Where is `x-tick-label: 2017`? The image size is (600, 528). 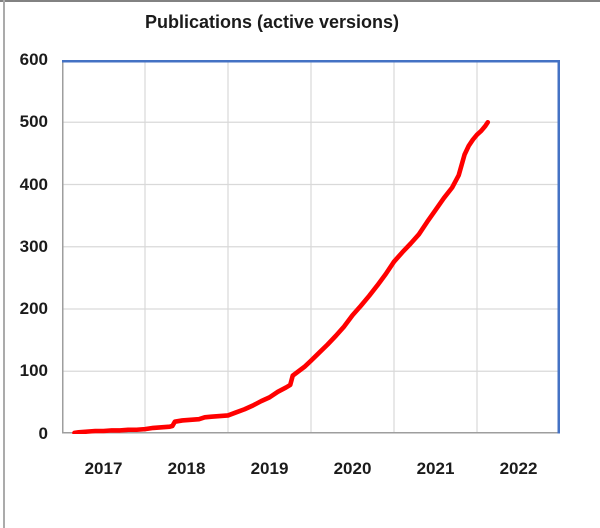 x-tick-label: 2017 is located at coordinates (103, 468).